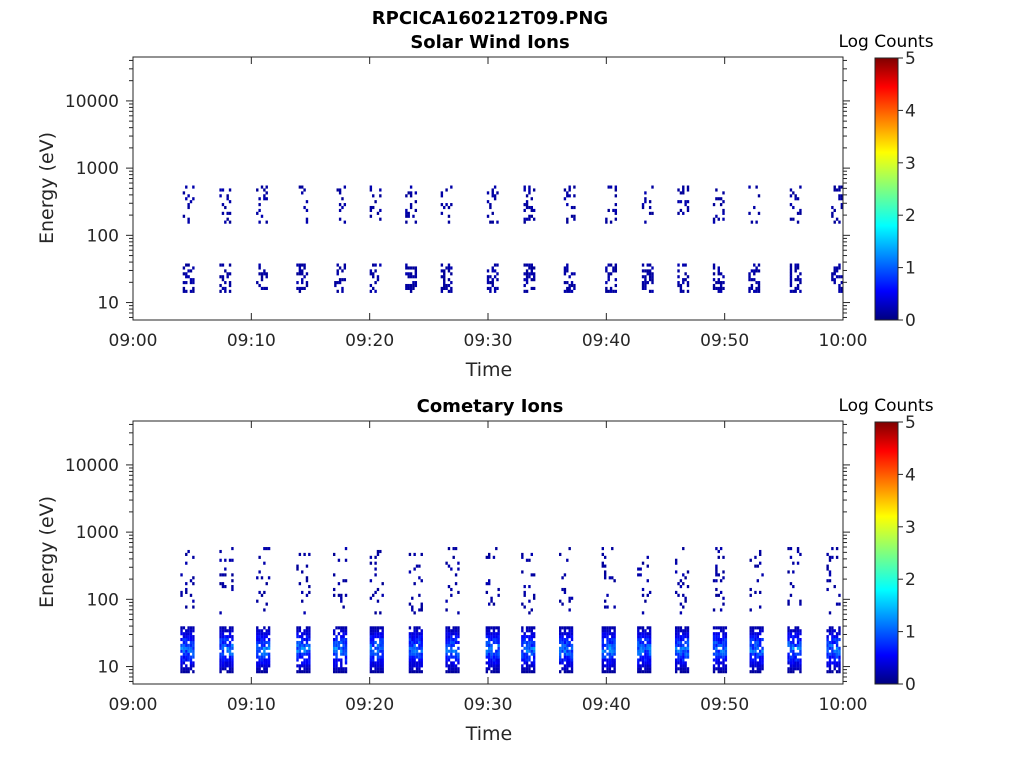  What do you see at coordinates (490, 406) in the screenshot?
I see `panel-title-cometary: Cometary Ions` at bounding box center [490, 406].